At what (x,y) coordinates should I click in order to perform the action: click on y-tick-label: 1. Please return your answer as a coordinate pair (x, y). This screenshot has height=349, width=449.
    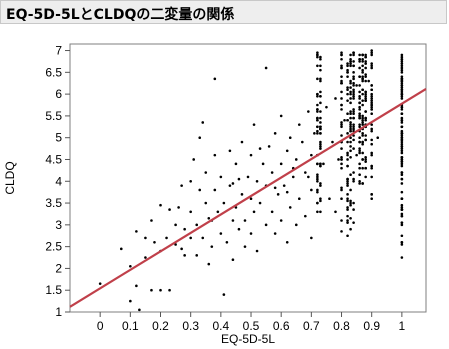
    Looking at the image, I should click on (58, 312).